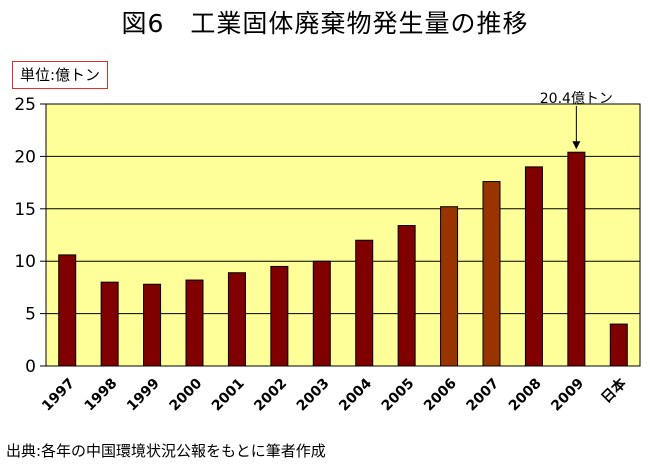 This screenshot has height=470, width=650. Describe the element at coordinates (30, 315) in the screenshot. I see `y-tick-label: 5` at that location.